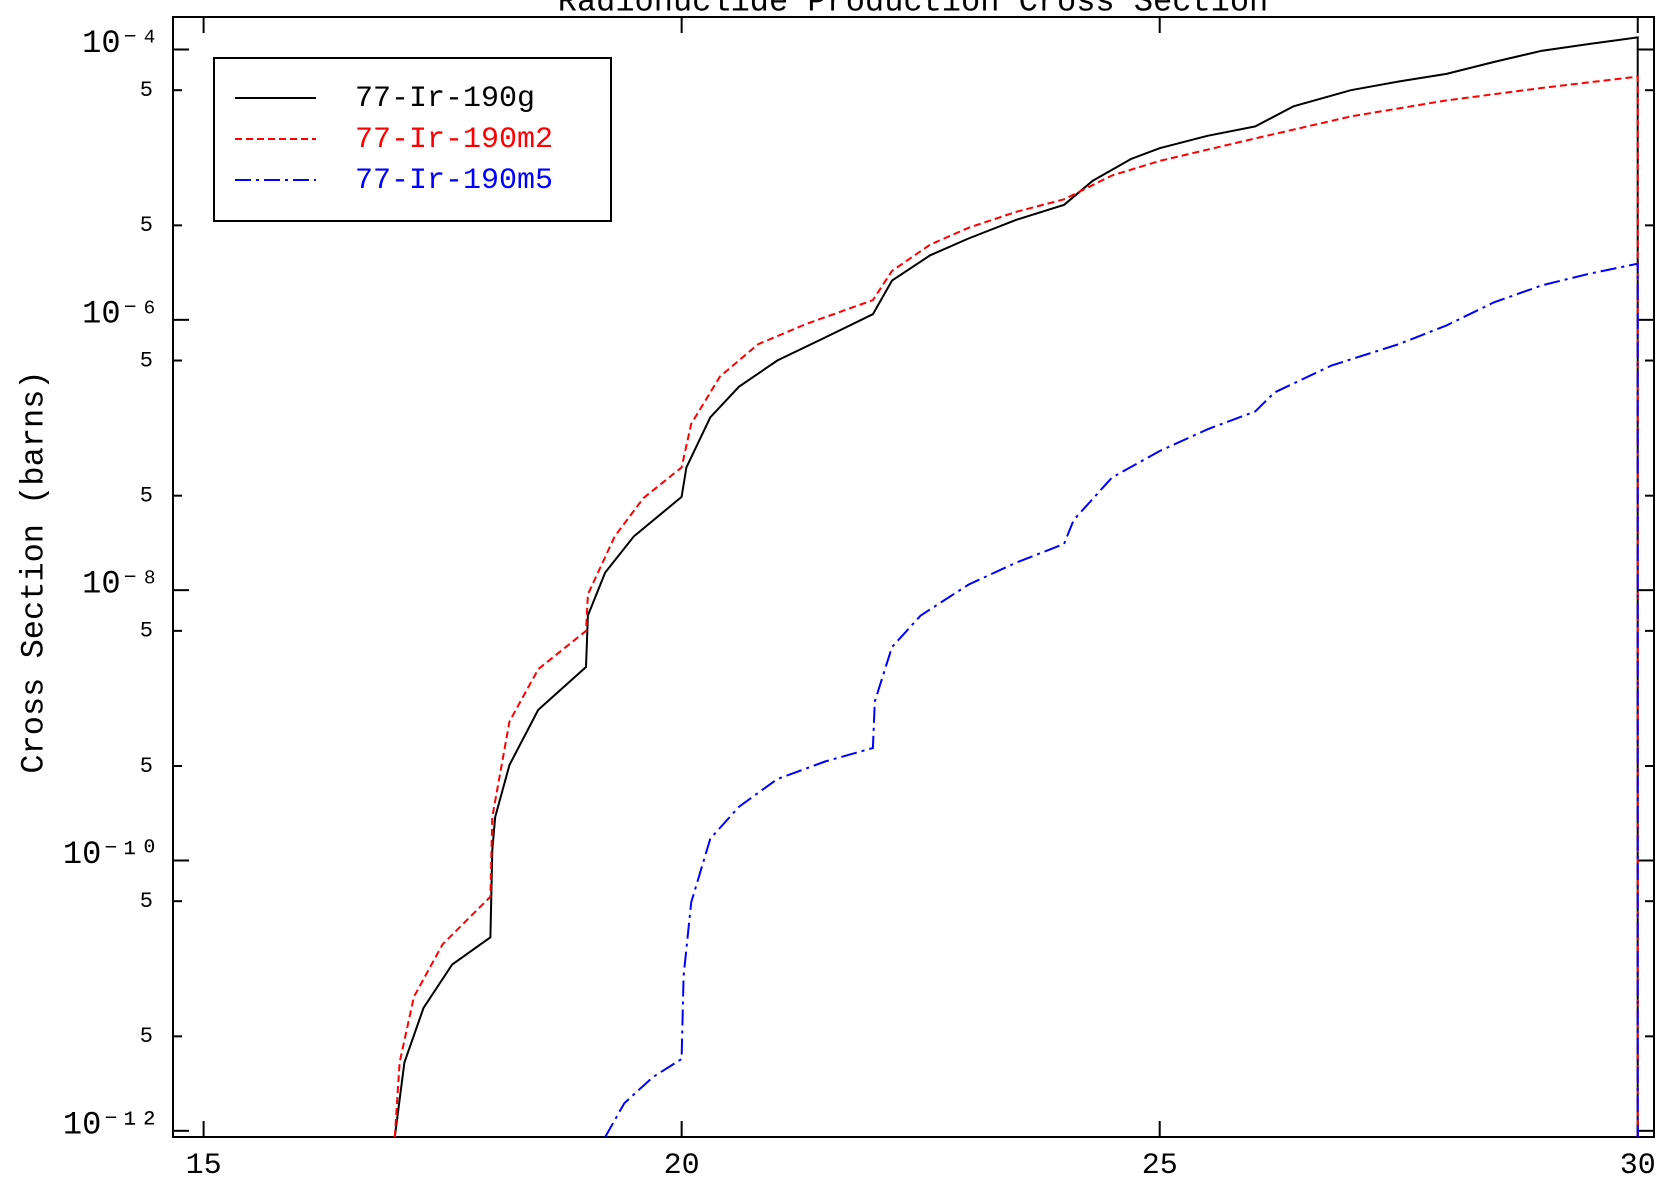 The width and height of the screenshot is (1663, 1182). What do you see at coordinates (682, 1165) in the screenshot?
I see `x-tick-label: 20` at bounding box center [682, 1165].